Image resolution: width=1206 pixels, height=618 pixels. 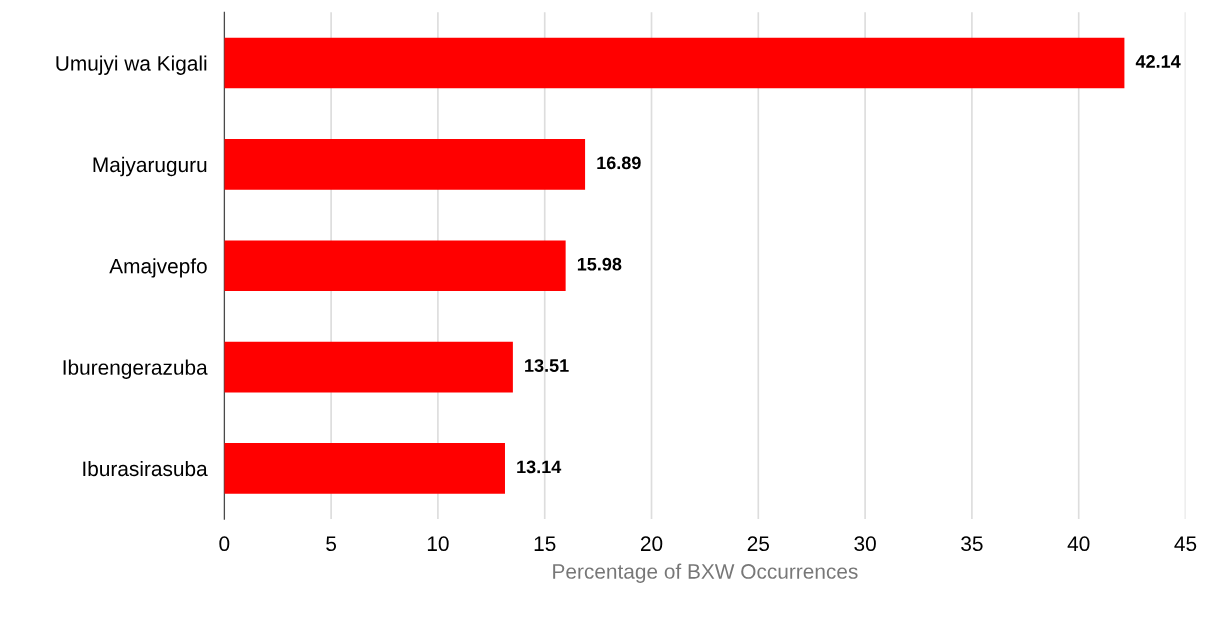 What do you see at coordinates (331, 544) in the screenshot?
I see `x-tick-label: 5` at bounding box center [331, 544].